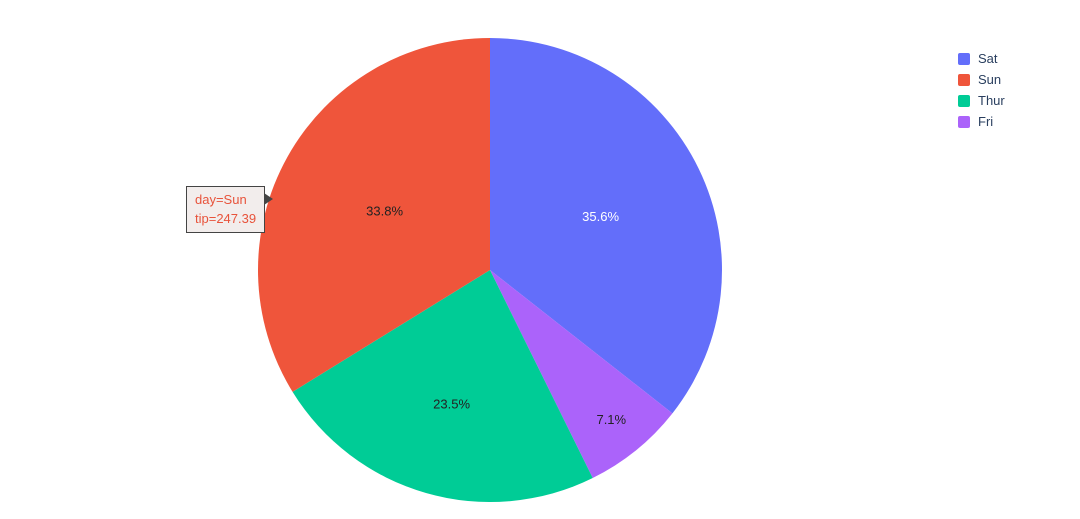 The height and width of the screenshot is (519, 1080). What do you see at coordinates (990, 79) in the screenshot?
I see `legend-label: Sun` at bounding box center [990, 79].